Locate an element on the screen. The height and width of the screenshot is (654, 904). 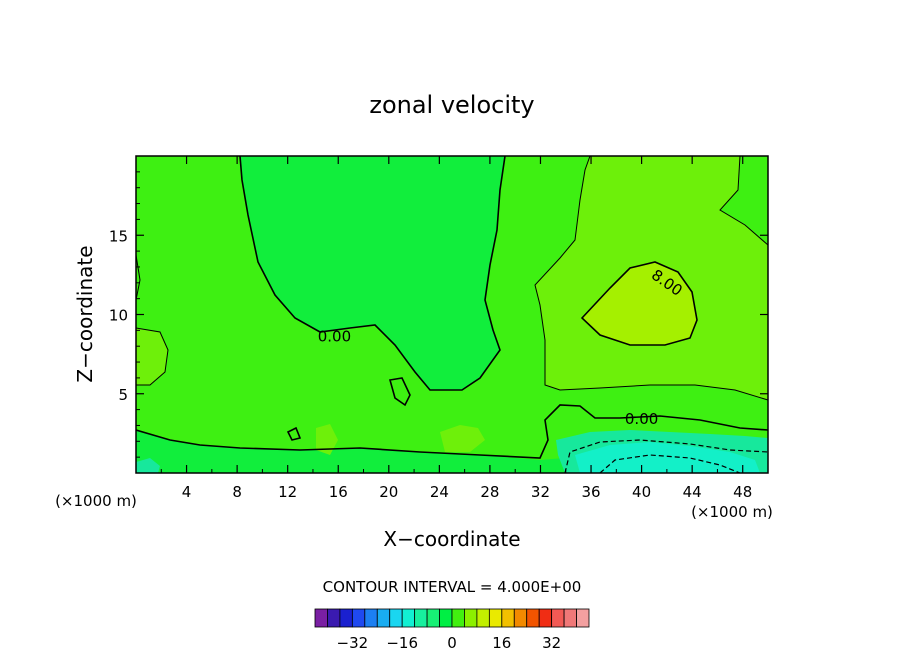
x-tick-label: 20 is located at coordinates (388, 492).